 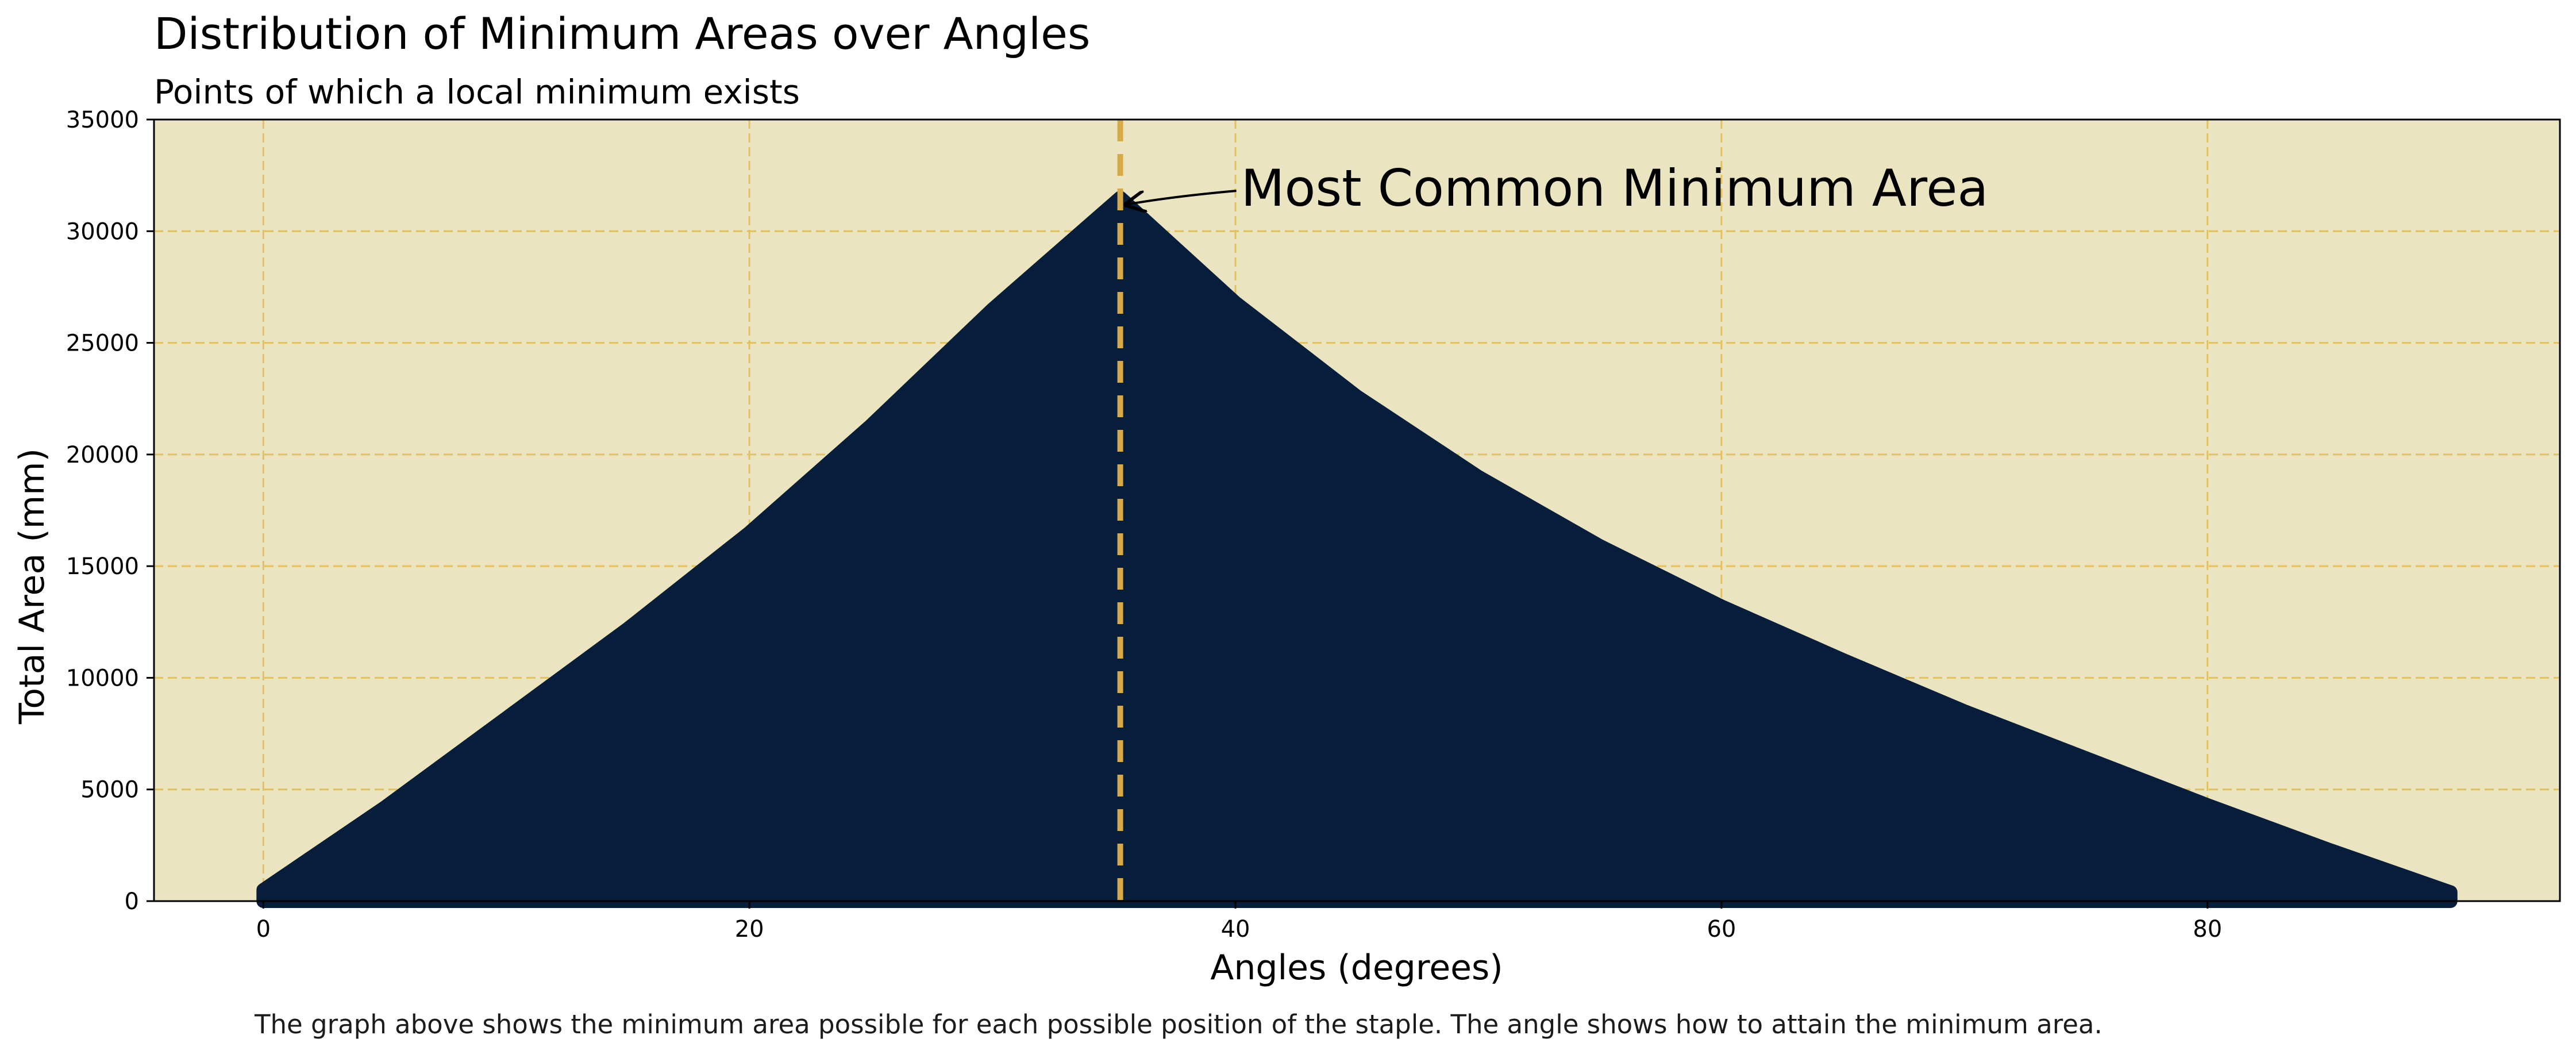 What do you see at coordinates (102, 566) in the screenshot?
I see `y-tick-label: 15000` at bounding box center [102, 566].